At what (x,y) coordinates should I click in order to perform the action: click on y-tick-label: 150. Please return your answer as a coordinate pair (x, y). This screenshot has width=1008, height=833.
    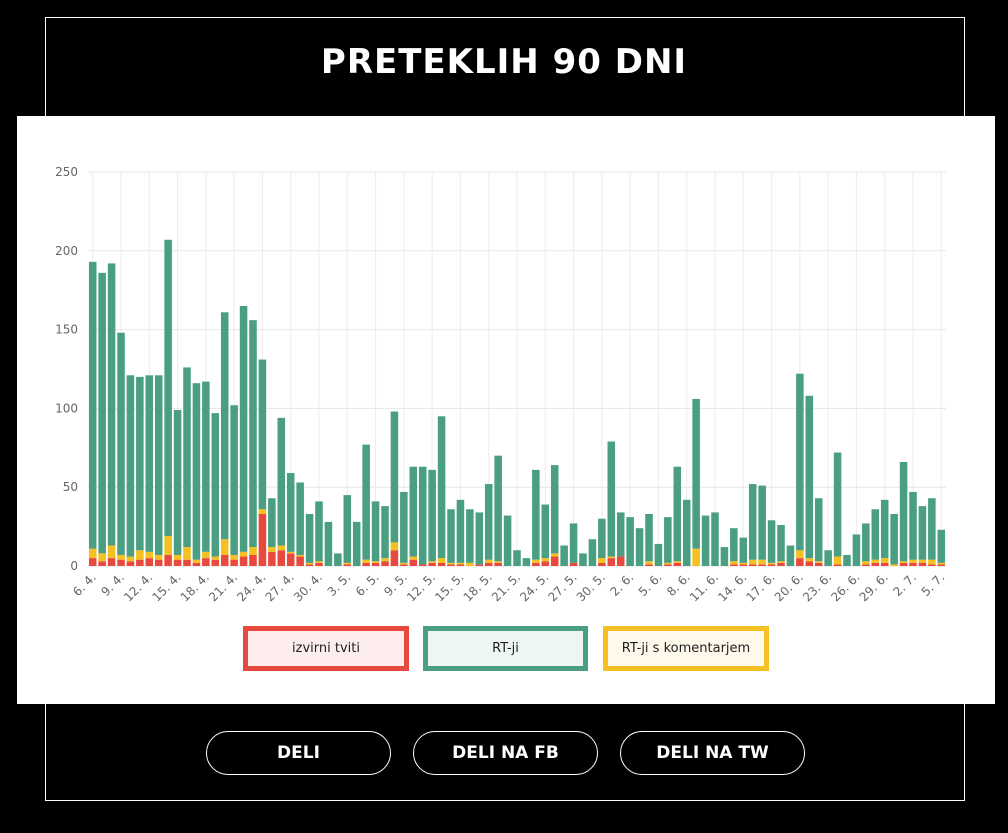
    Looking at the image, I should click on (66, 330).